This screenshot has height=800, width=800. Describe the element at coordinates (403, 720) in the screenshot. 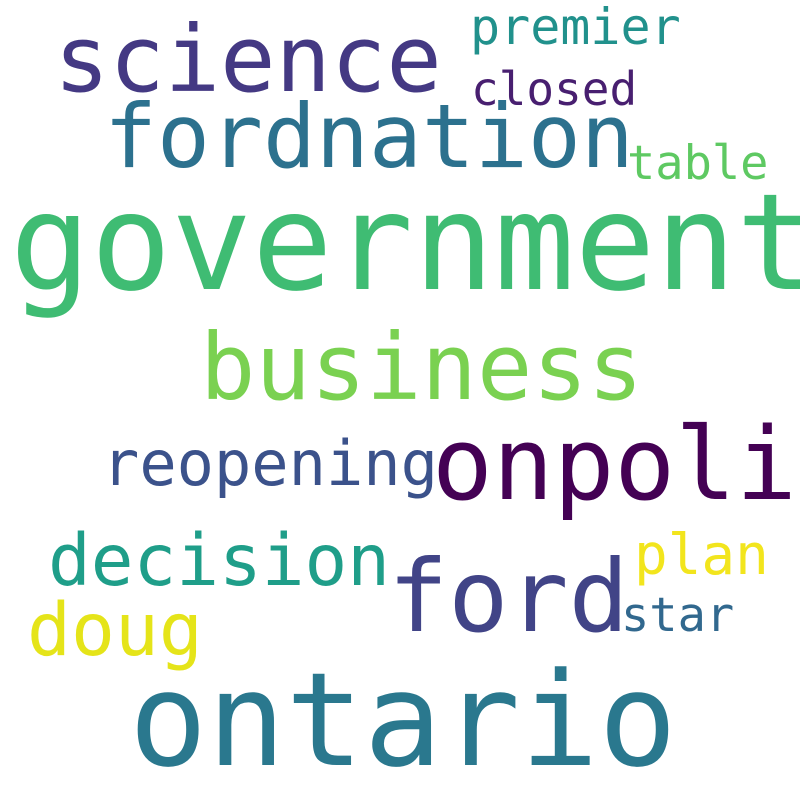

I see `word-ontario: ontario` at that location.